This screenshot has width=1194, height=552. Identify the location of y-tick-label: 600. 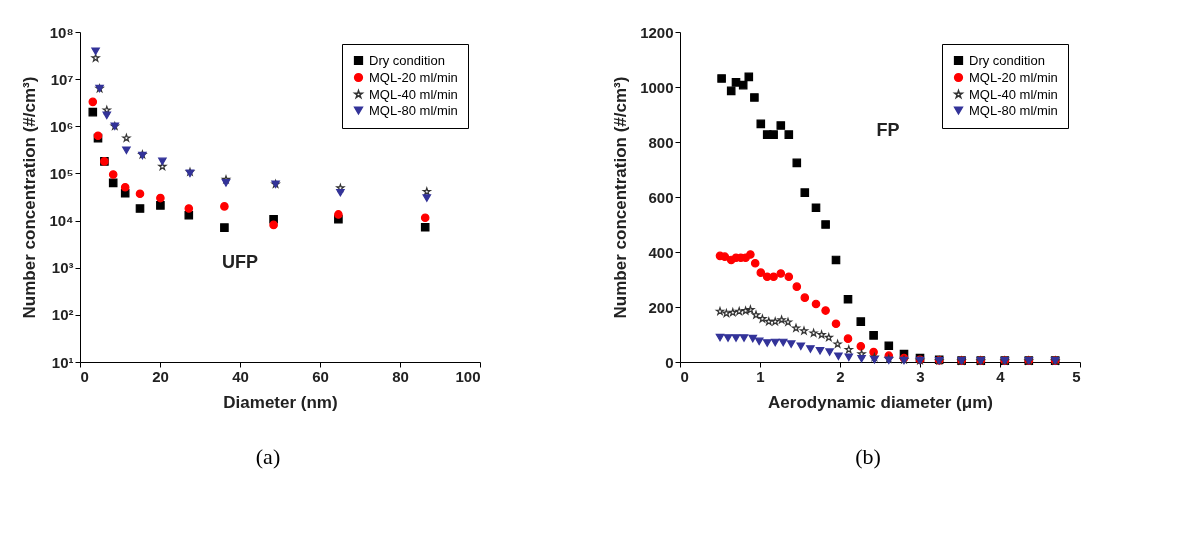
(661, 197).